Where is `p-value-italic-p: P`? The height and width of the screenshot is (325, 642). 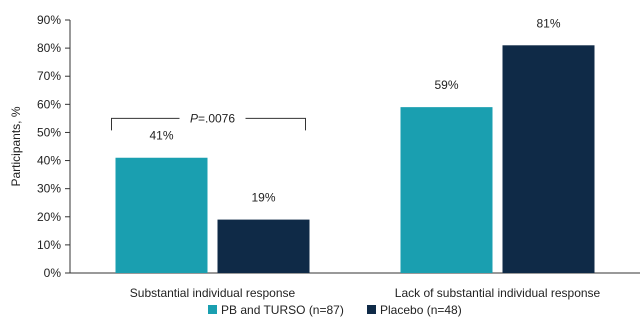 p-value-italic-p: P is located at coordinates (194, 118).